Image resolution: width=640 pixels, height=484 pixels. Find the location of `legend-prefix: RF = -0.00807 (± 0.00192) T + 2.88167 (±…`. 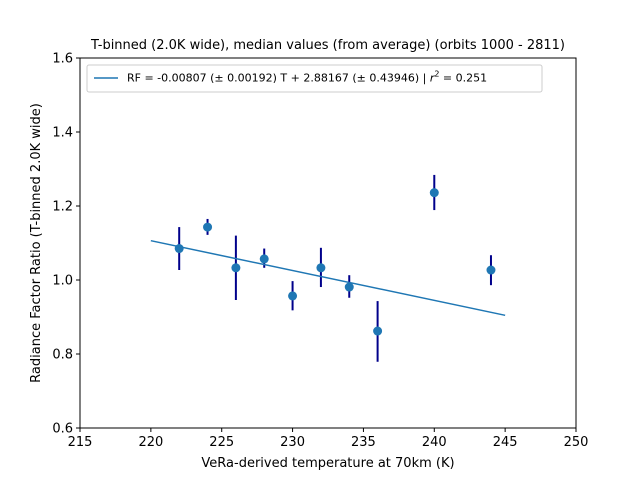

legend-prefix: RF = -0.00807 (± 0.00192) T + 2.88167 (±… is located at coordinates (278, 78).